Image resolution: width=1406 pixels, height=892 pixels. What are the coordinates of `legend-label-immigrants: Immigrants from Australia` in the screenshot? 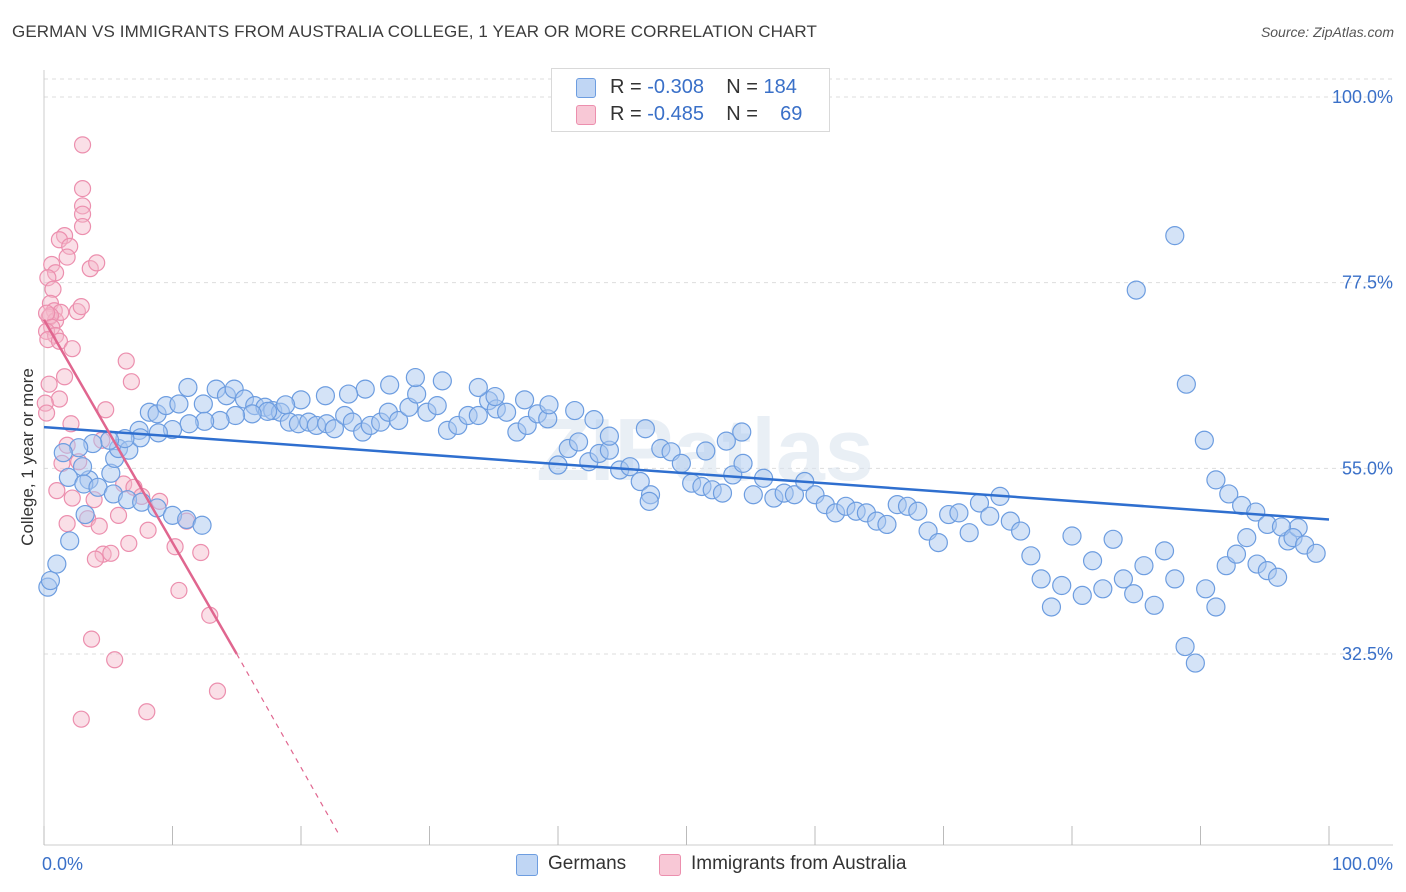 It's located at (799, 863).